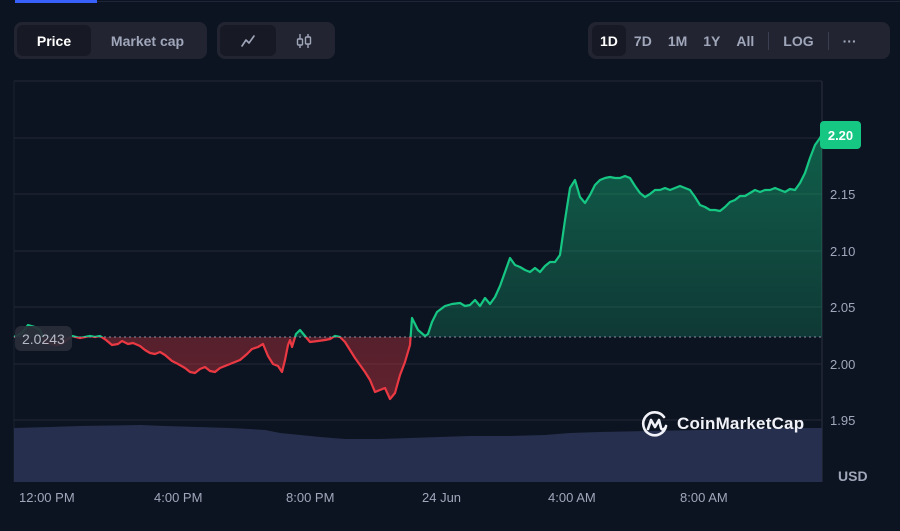 The height and width of the screenshot is (531, 900). Describe the element at coordinates (704, 497) in the screenshot. I see `x-tick-label: 8:00 AM` at that location.